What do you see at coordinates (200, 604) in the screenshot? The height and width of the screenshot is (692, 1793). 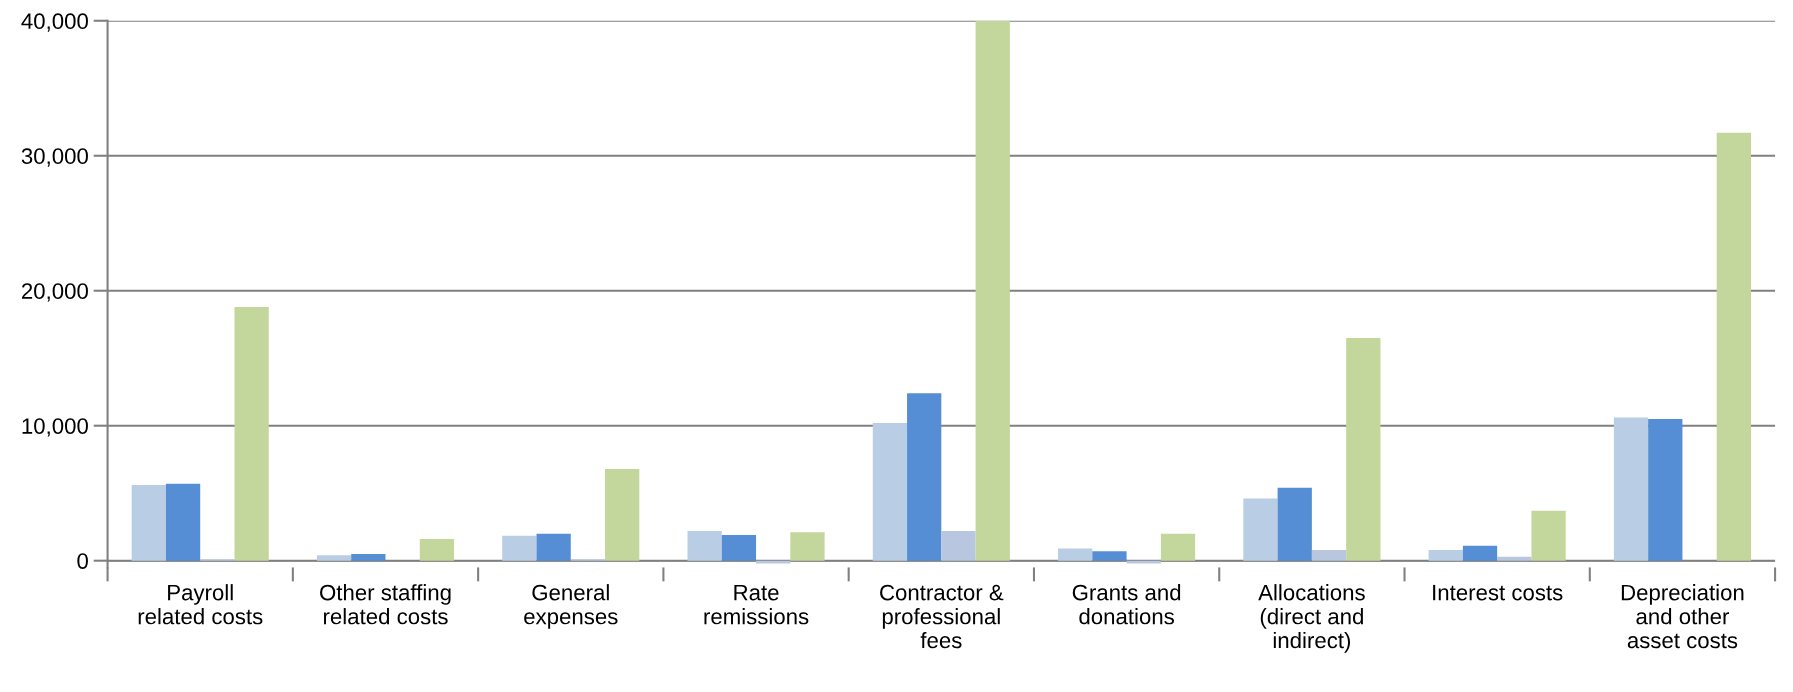 I see `x-tick-label: Payroll related costs` at bounding box center [200, 604].